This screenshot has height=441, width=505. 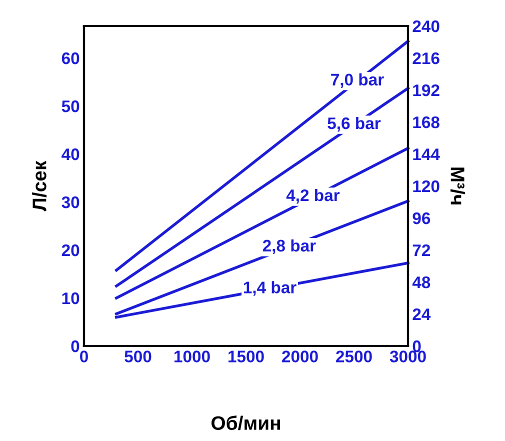 What do you see at coordinates (71, 154) in the screenshot?
I see `y-tick-label: 40` at bounding box center [71, 154].